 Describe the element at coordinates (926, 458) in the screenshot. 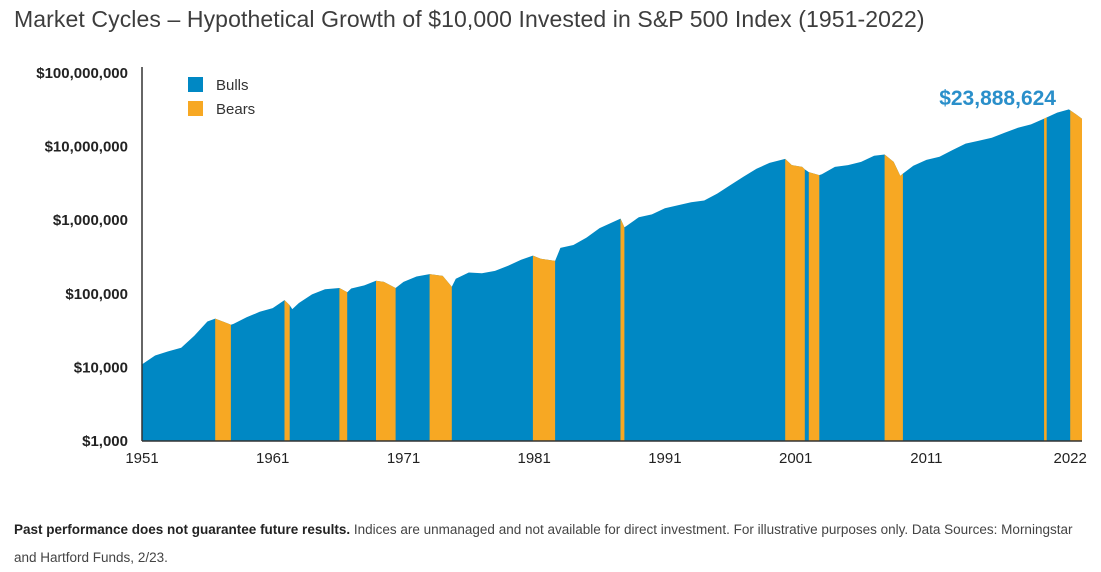

I see `x-tick-label: 2011` at that location.